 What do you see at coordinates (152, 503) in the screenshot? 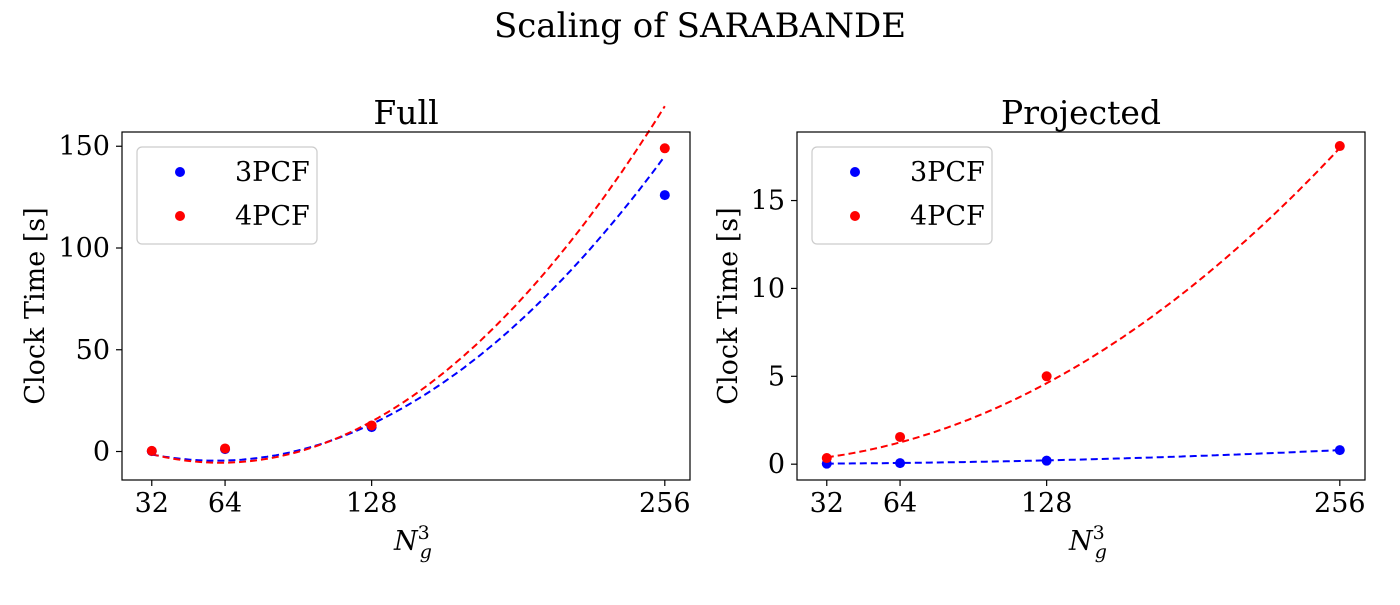
I see `chart-1-xtick-label: 32` at bounding box center [152, 503].